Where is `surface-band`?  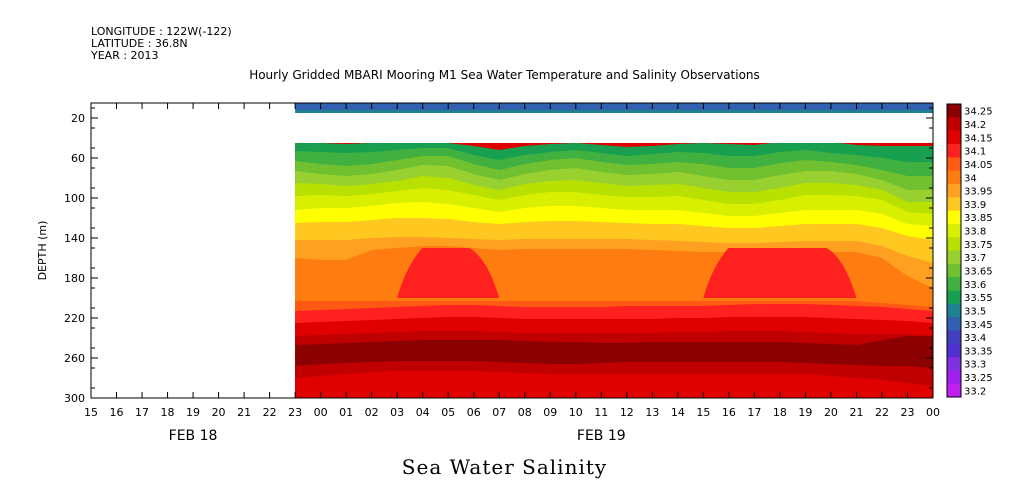
surface-band is located at coordinates (614, 106).